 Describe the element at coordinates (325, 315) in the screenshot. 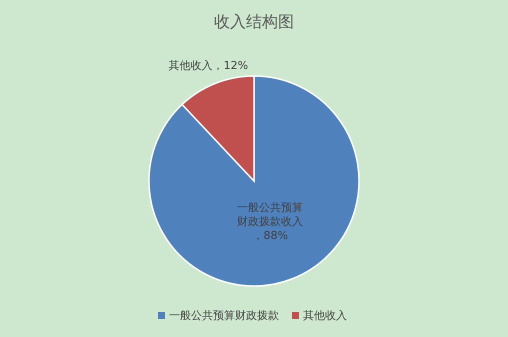

I see `legend-label: 其他收入` at that location.